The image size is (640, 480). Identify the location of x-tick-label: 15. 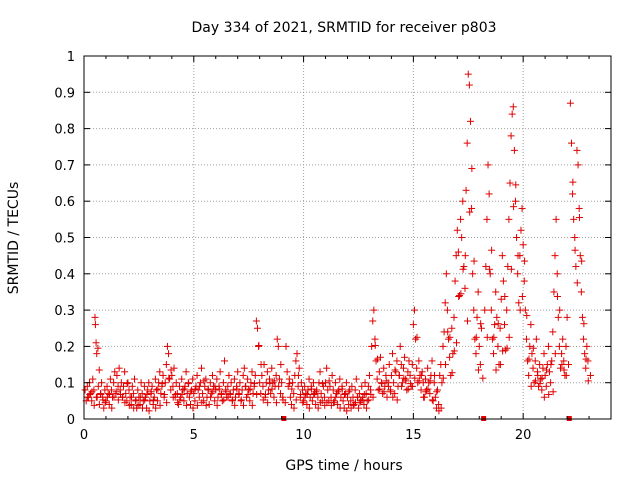
(413, 435).